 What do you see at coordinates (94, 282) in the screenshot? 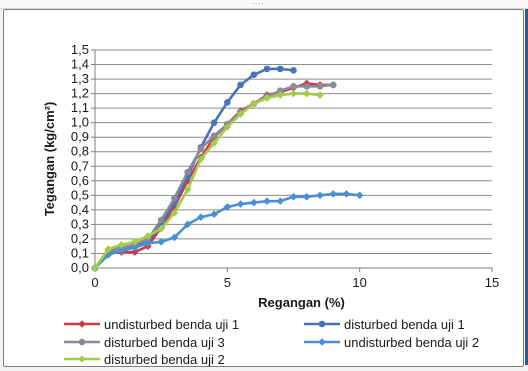
I see `x-tick-label: 0` at bounding box center [94, 282].